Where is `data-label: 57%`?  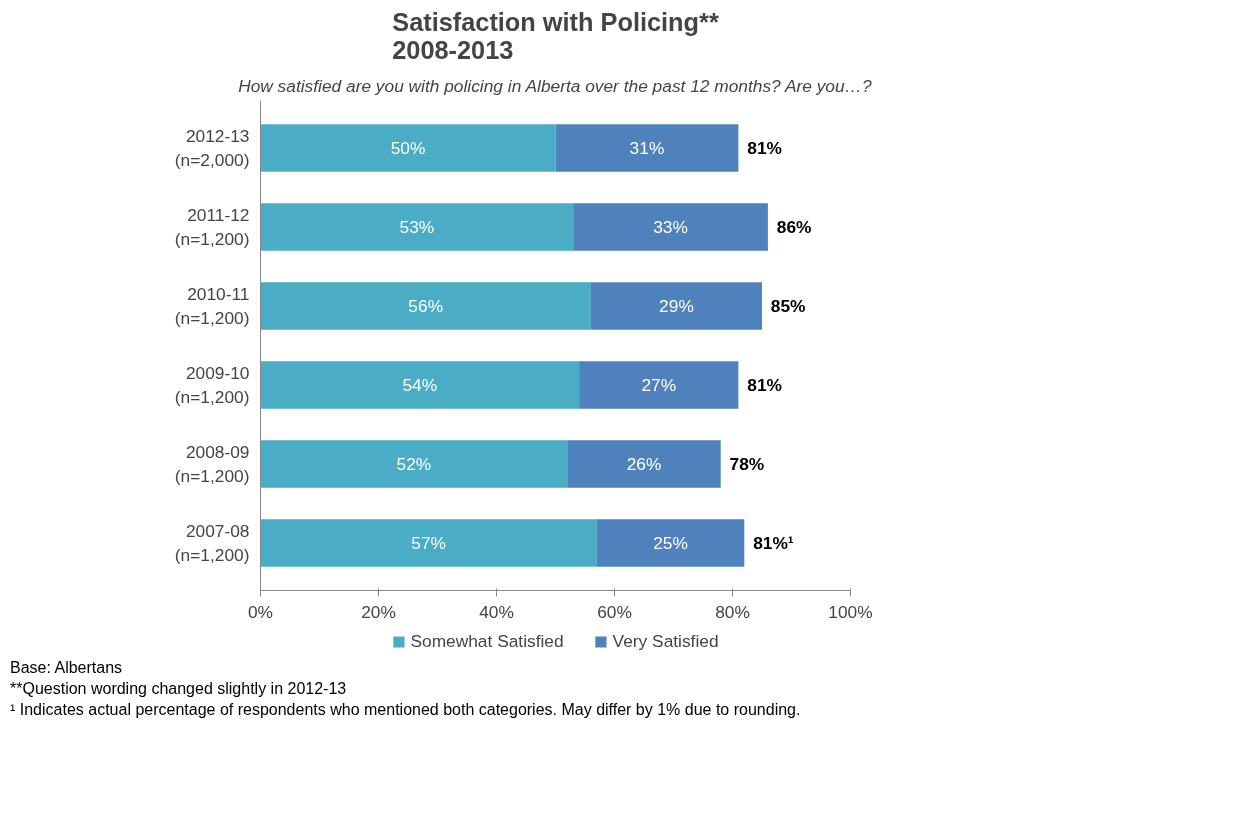
data-label: 57% is located at coordinates (428, 543).